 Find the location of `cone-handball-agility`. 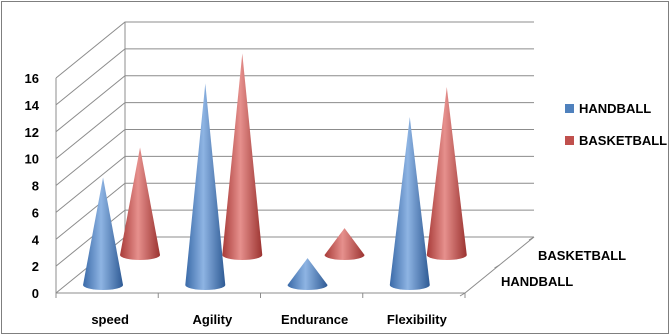

cone-handball-agility is located at coordinates (205, 186).